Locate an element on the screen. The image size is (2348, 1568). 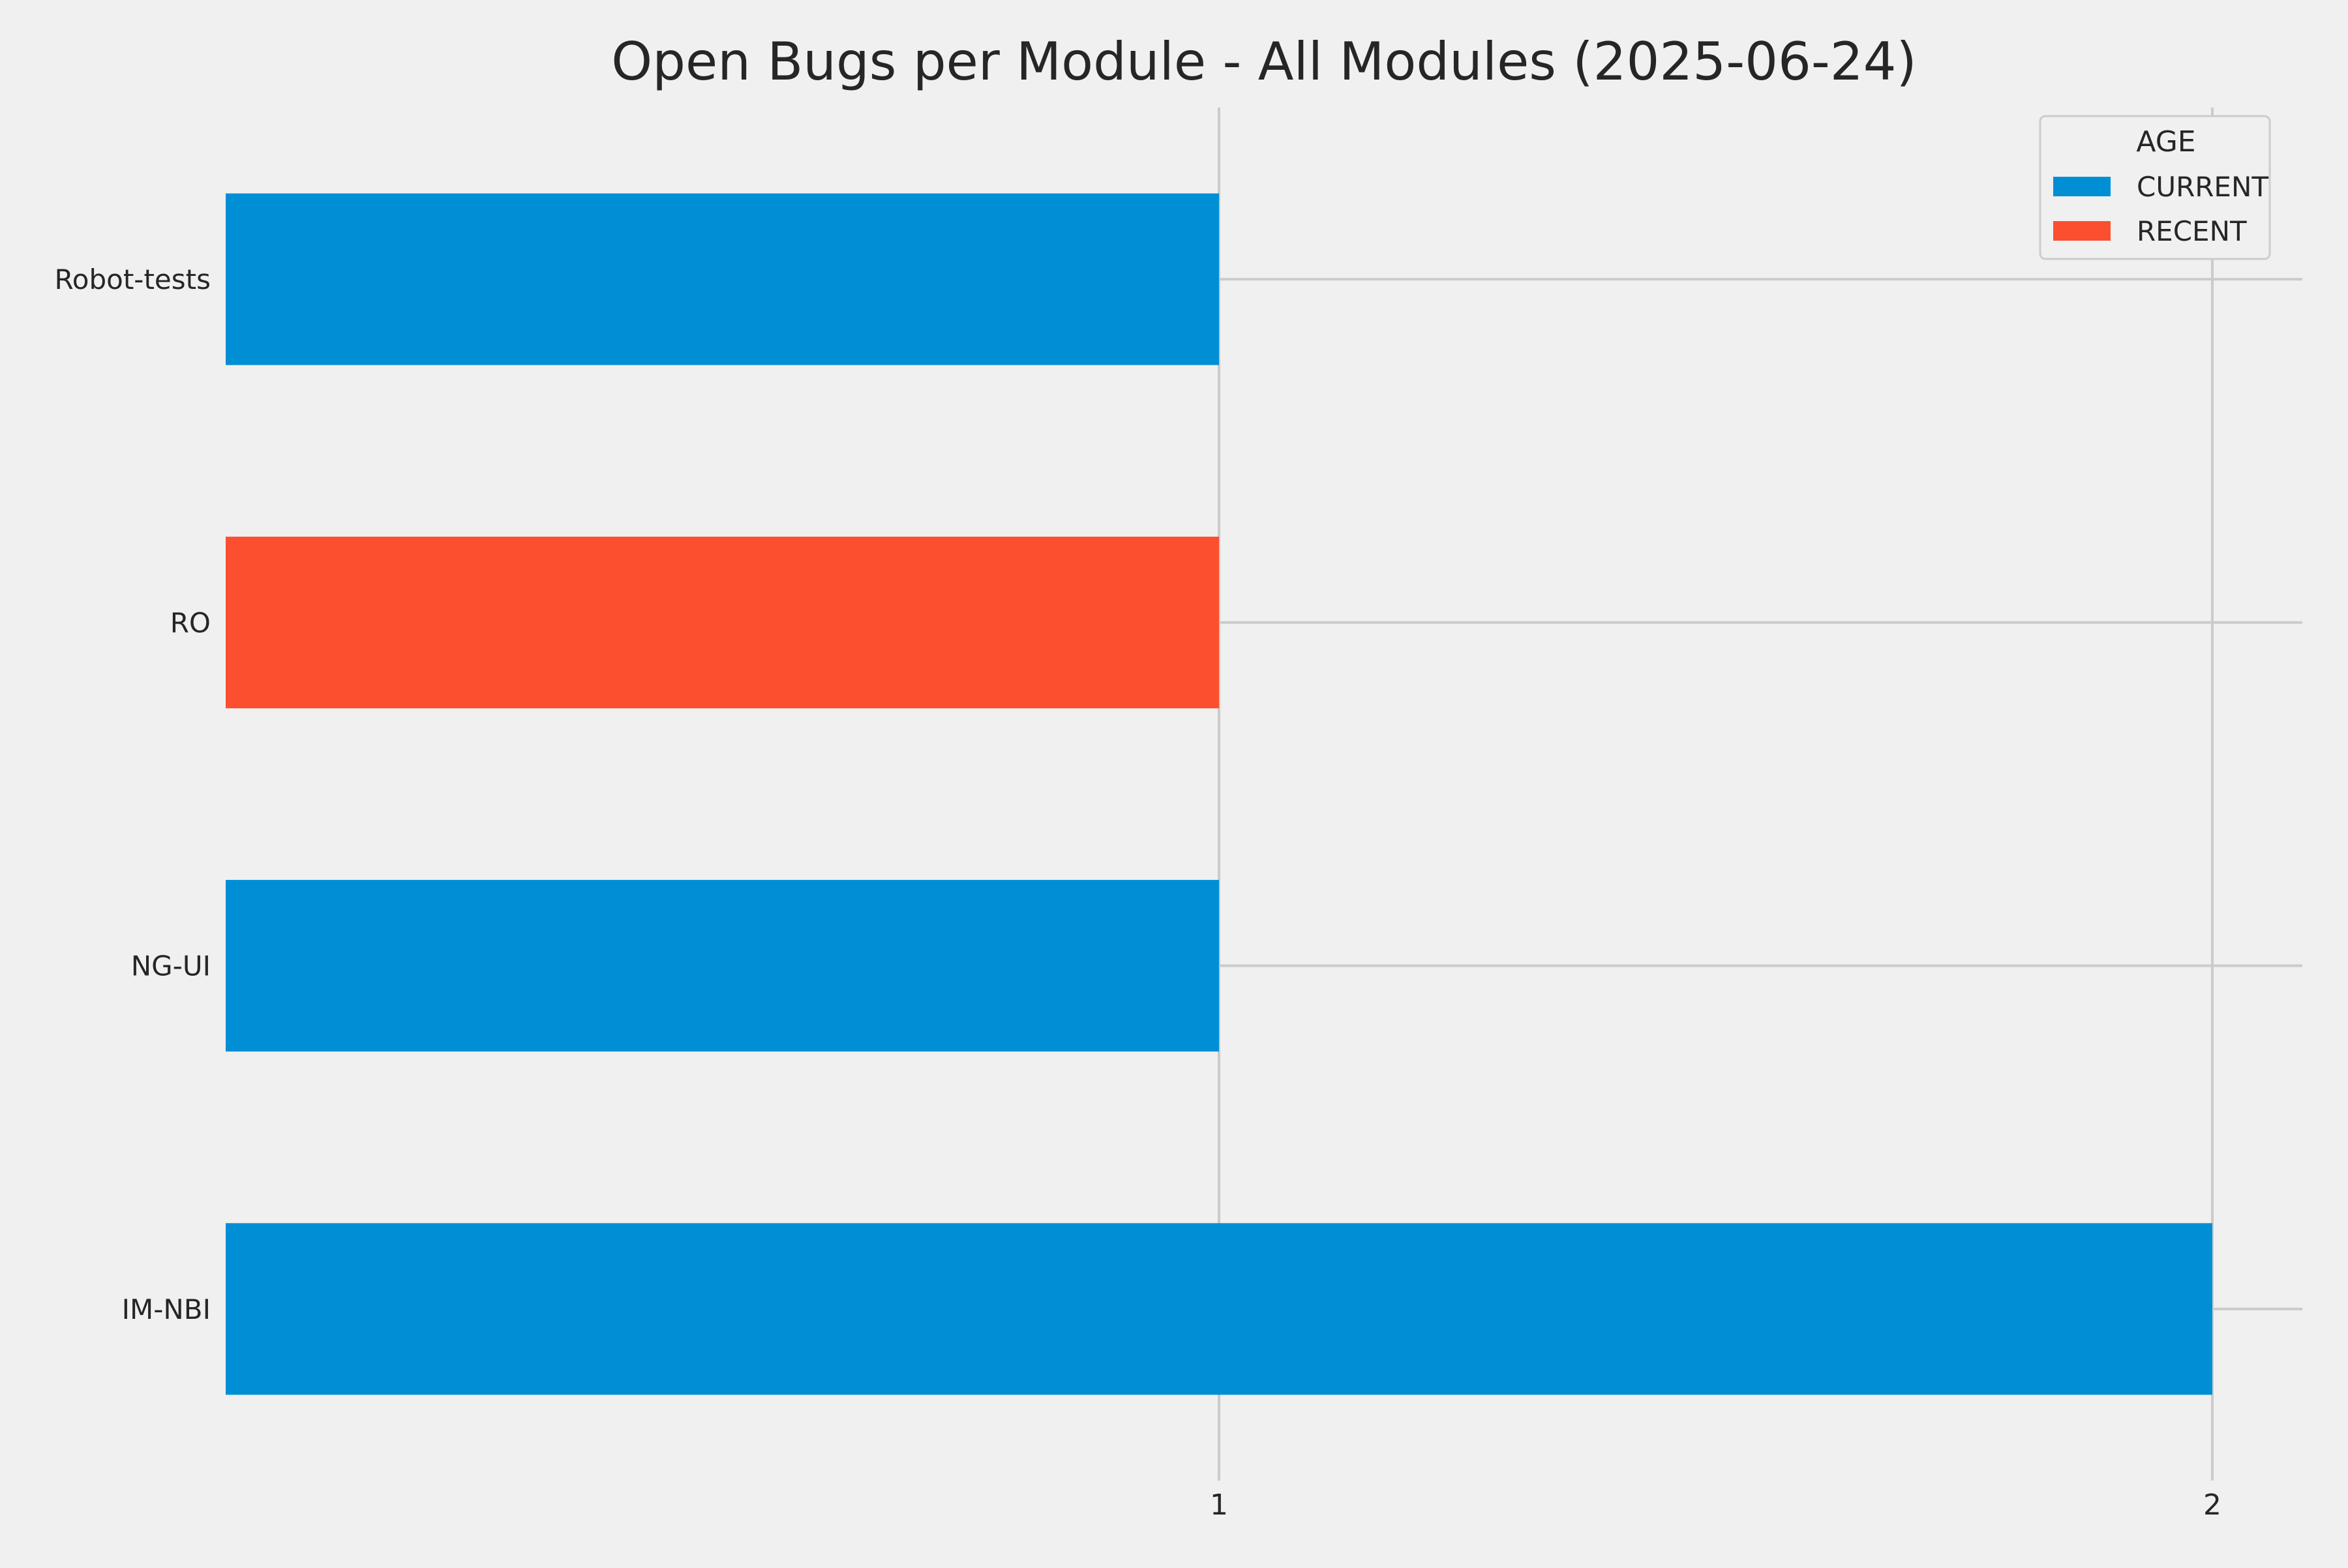
legend-label-current: CURRENT is located at coordinates (2203, 187).